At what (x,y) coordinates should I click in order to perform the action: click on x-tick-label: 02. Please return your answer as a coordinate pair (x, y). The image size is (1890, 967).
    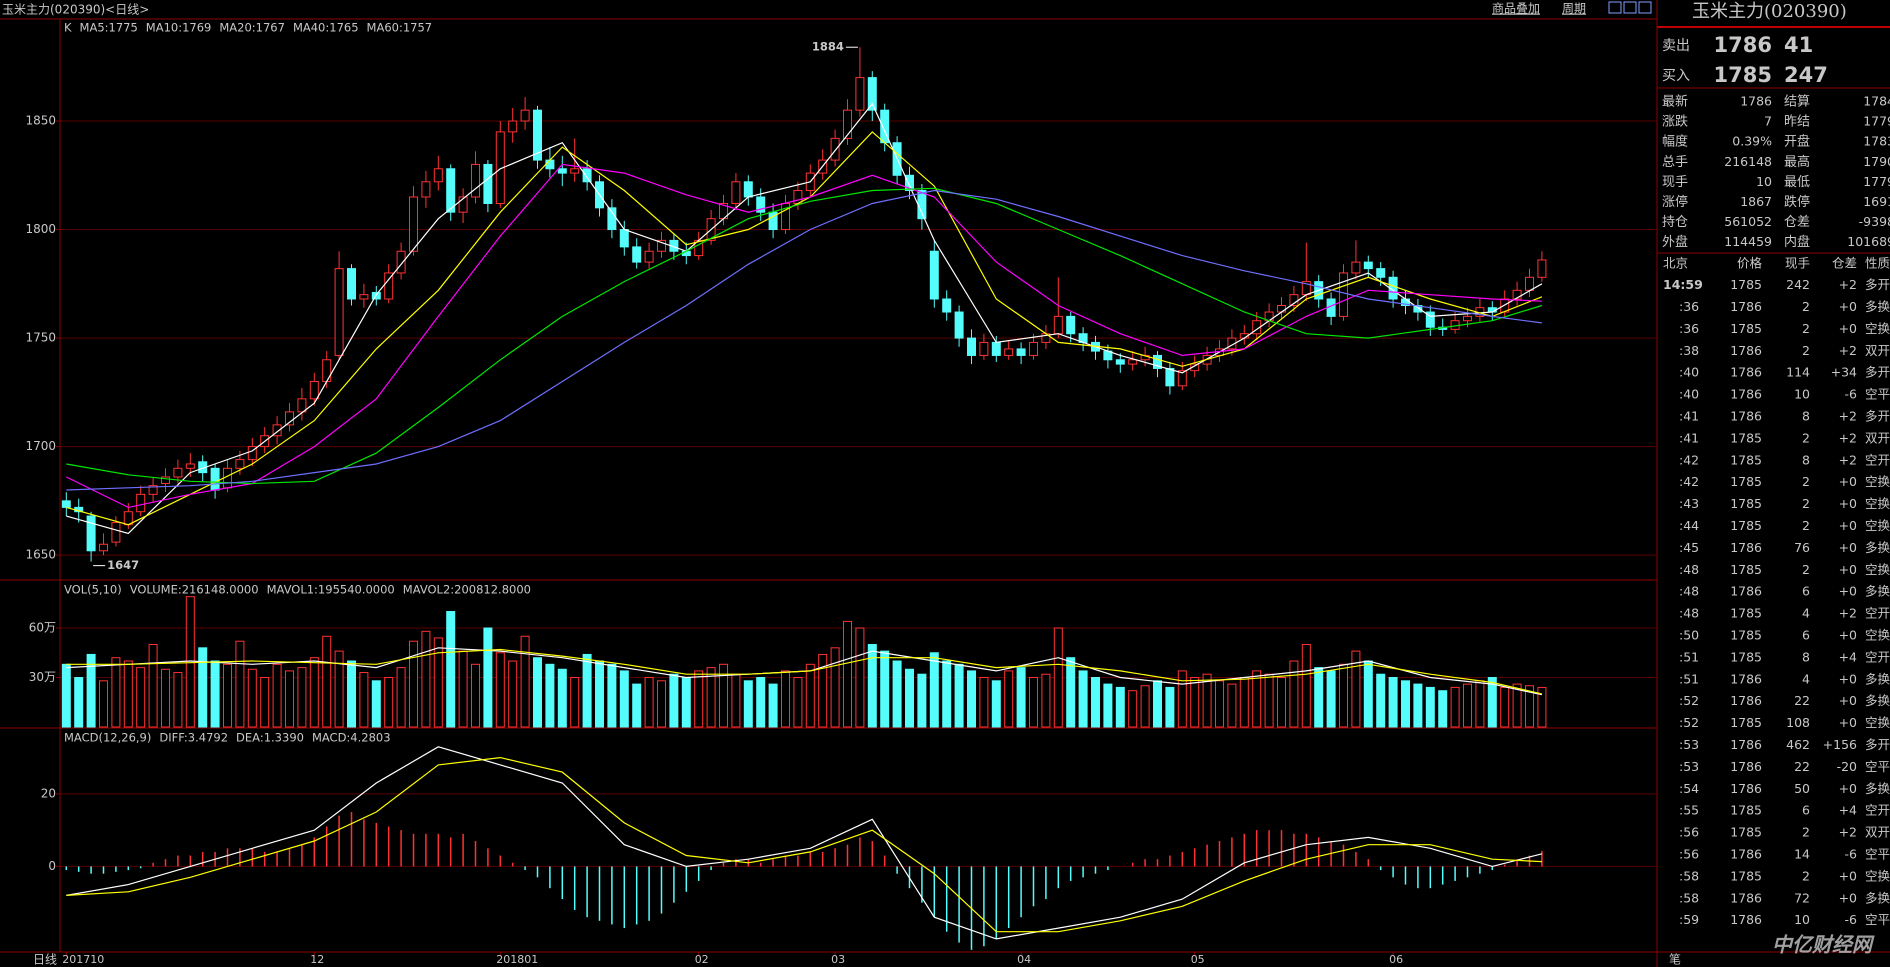
    Looking at the image, I should click on (702, 959).